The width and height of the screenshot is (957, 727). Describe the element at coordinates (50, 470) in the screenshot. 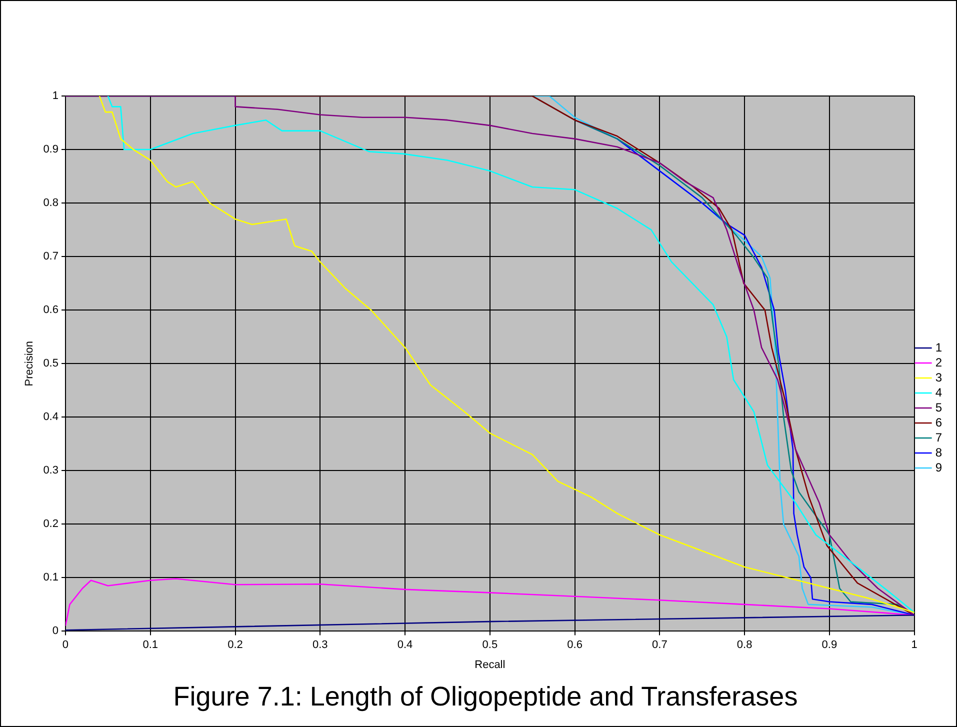

I see `y-tick-label: 0.3` at that location.